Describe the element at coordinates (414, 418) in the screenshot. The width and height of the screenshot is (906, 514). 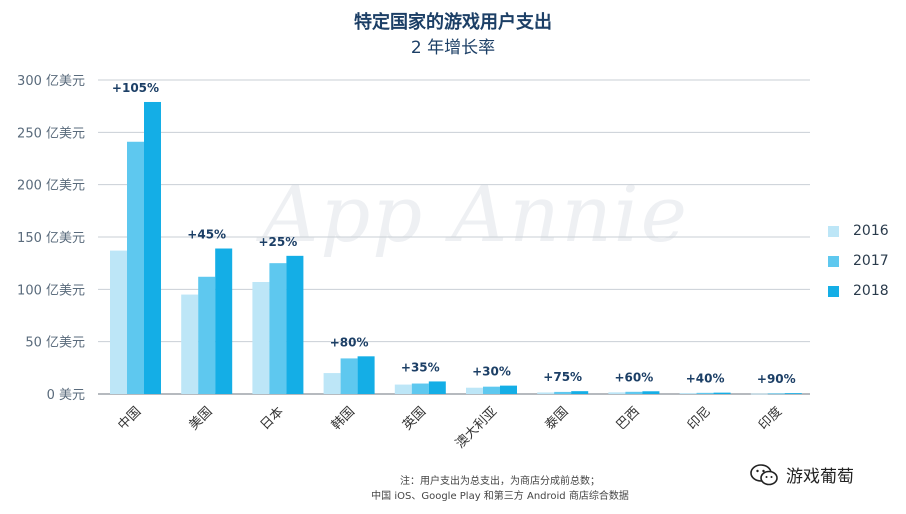
I see `x-tick-label: 英国` at that location.